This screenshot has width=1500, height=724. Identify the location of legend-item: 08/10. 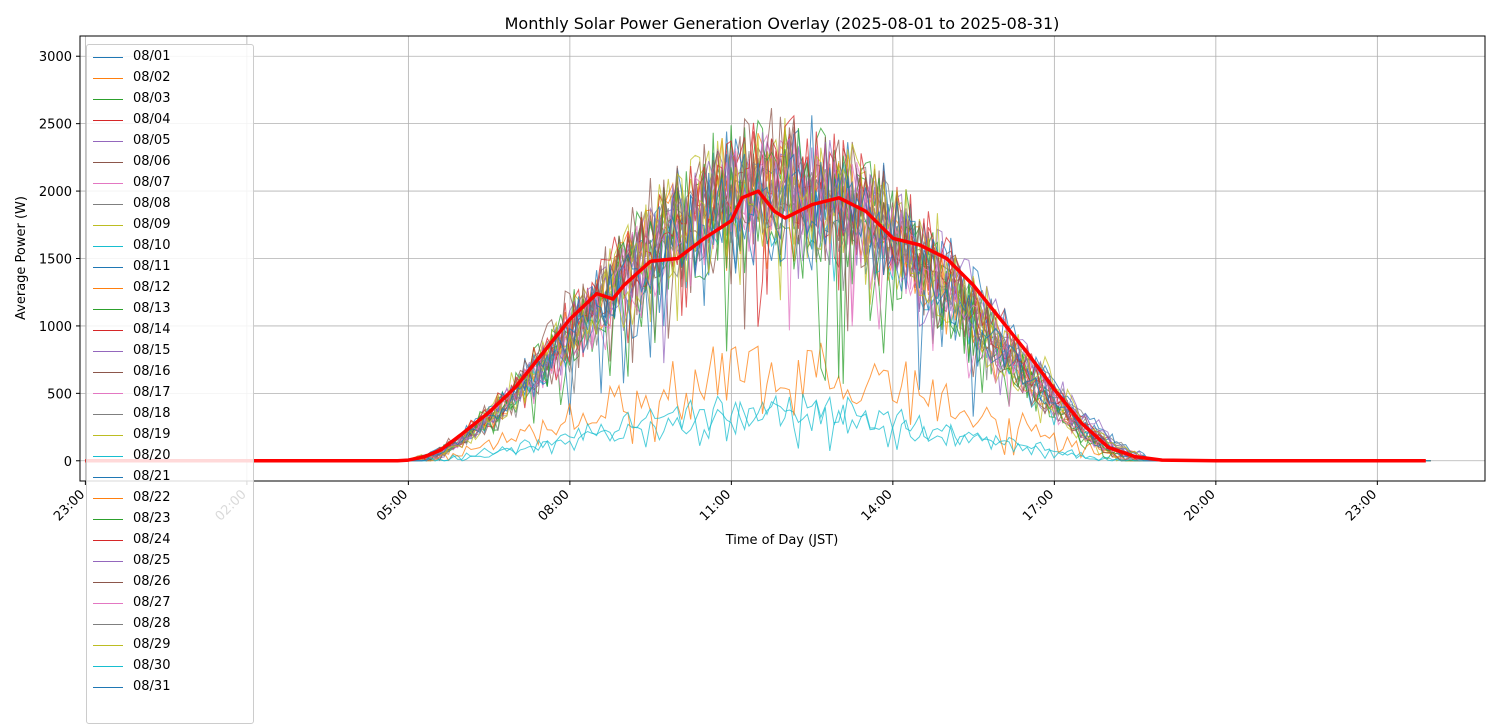
(167, 246).